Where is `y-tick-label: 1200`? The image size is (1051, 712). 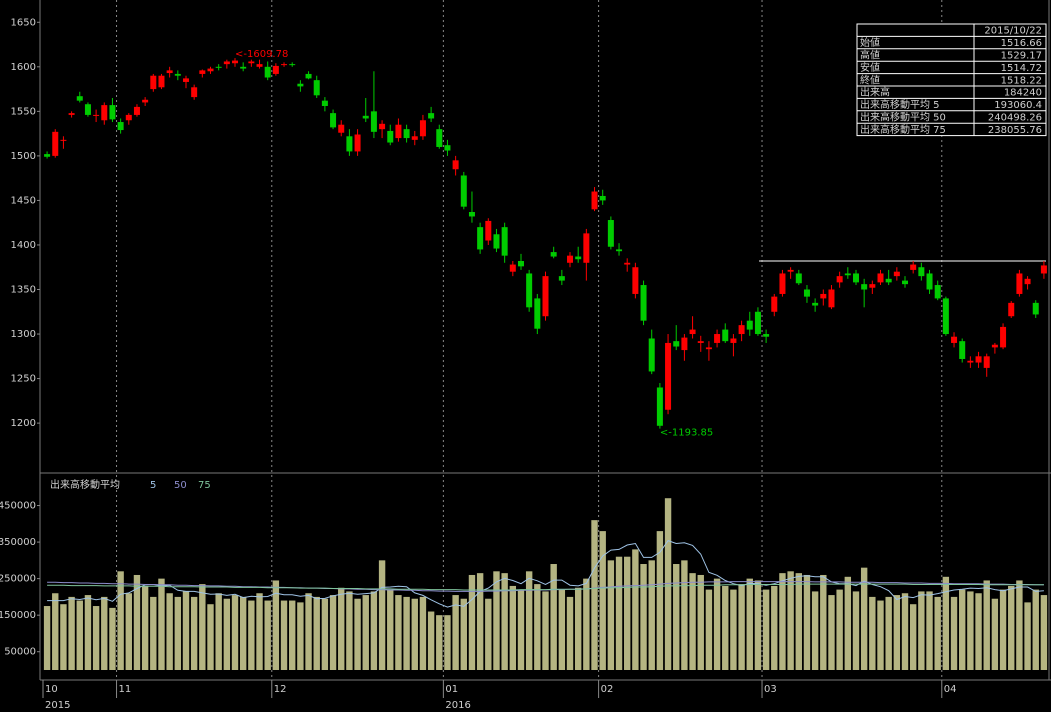 y-tick-label: 1200 is located at coordinates (23, 423).